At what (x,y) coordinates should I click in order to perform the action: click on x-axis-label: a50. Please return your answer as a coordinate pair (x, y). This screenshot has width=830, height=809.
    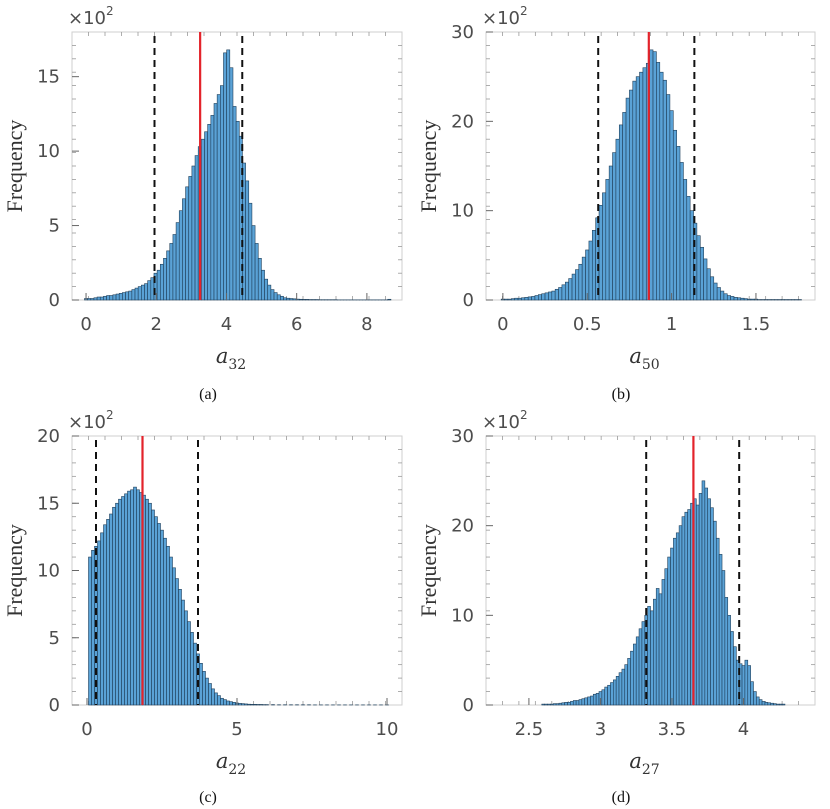
    Looking at the image, I should click on (644, 358).